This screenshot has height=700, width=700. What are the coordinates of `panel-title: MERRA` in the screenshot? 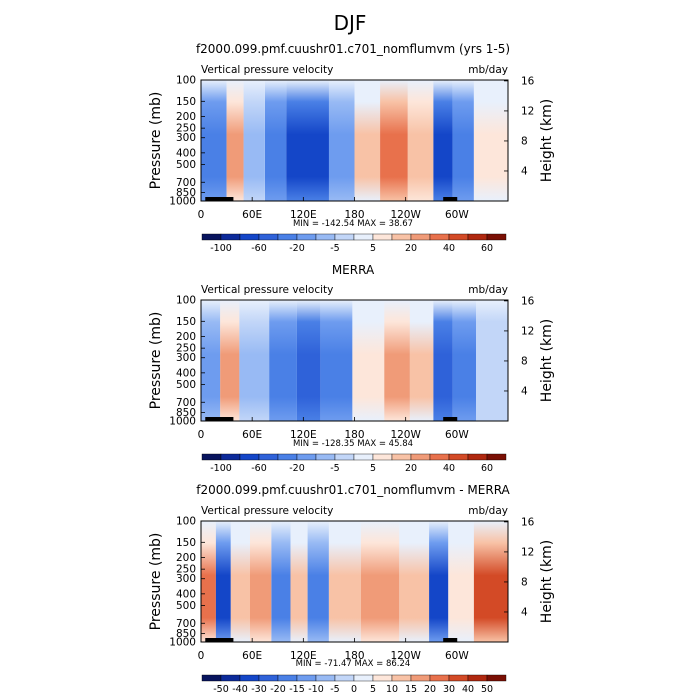 It's located at (353, 270).